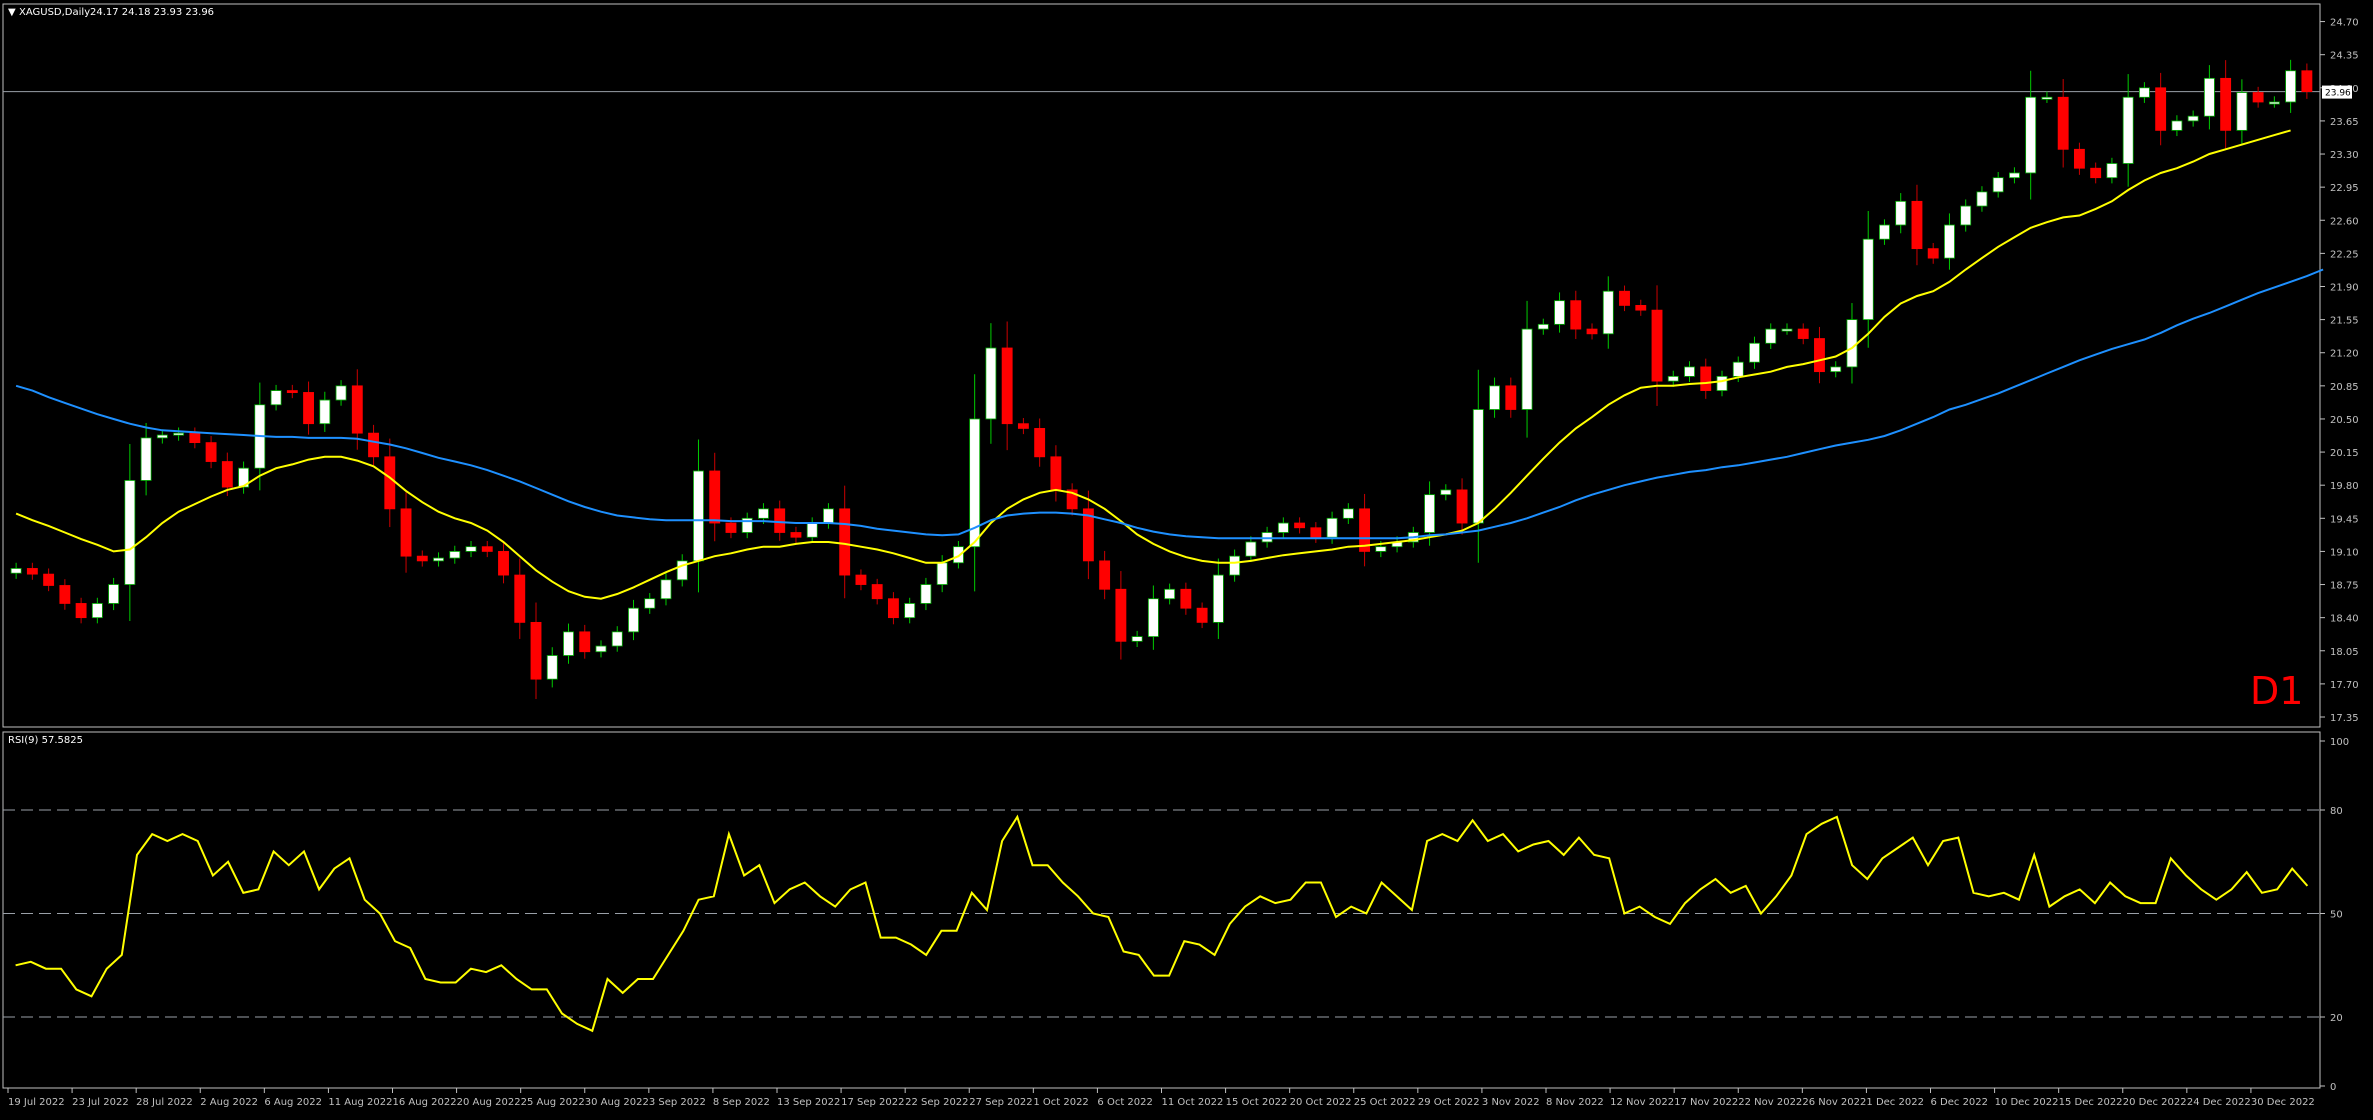 The height and width of the screenshot is (1120, 2373). Describe the element at coordinates (1642, 1102) in the screenshot. I see `date-axis-label: 12 Nov 2022` at that location.